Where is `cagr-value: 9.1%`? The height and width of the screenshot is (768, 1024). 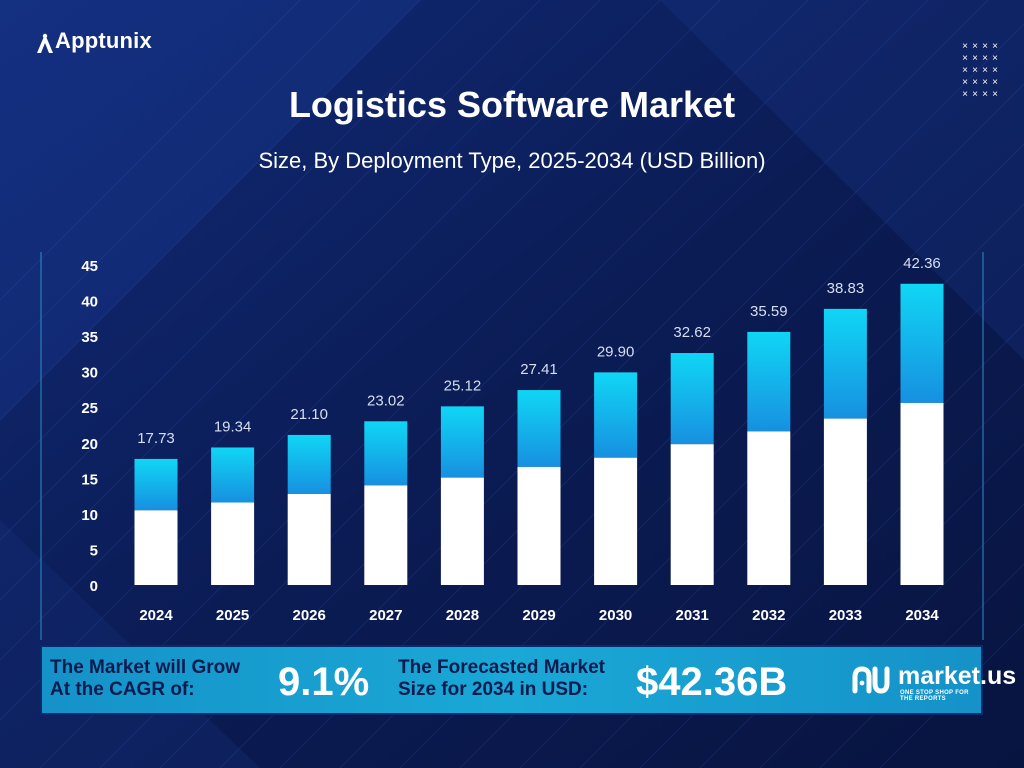
cagr-value: 9.1% is located at coordinates (324, 682).